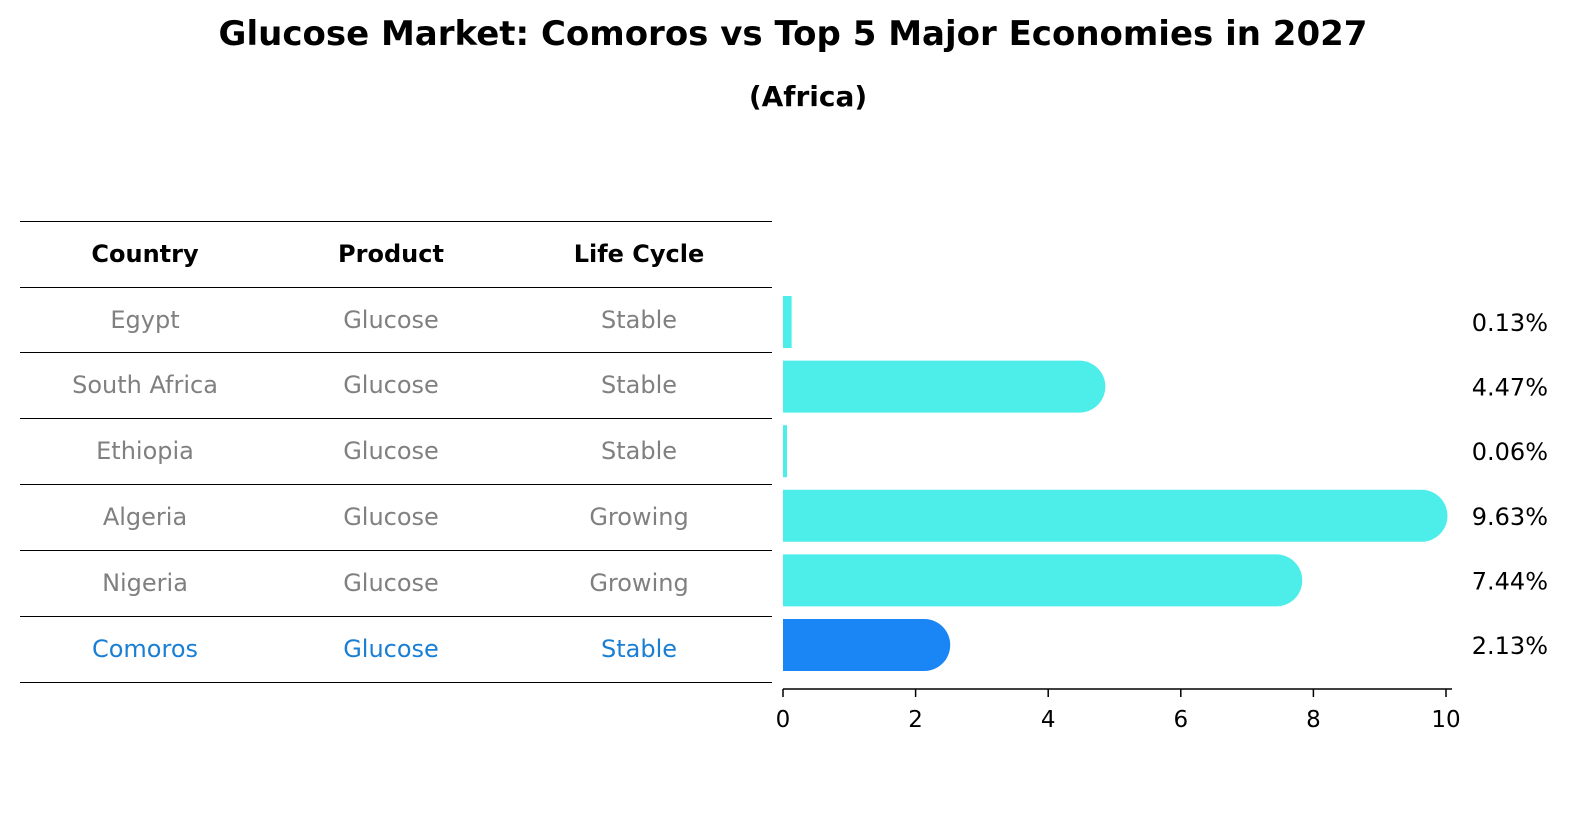 This screenshot has width=1586, height=823. I want to click on cell-product-highlight: Glucose, so click(391, 649).